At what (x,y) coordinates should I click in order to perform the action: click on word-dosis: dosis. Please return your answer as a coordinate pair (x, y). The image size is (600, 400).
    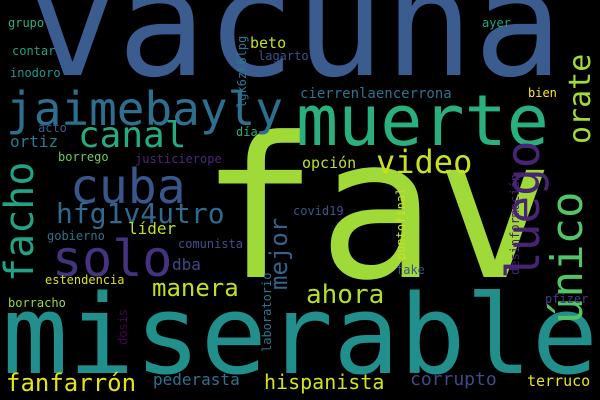
    Looking at the image, I should click on (123, 326).